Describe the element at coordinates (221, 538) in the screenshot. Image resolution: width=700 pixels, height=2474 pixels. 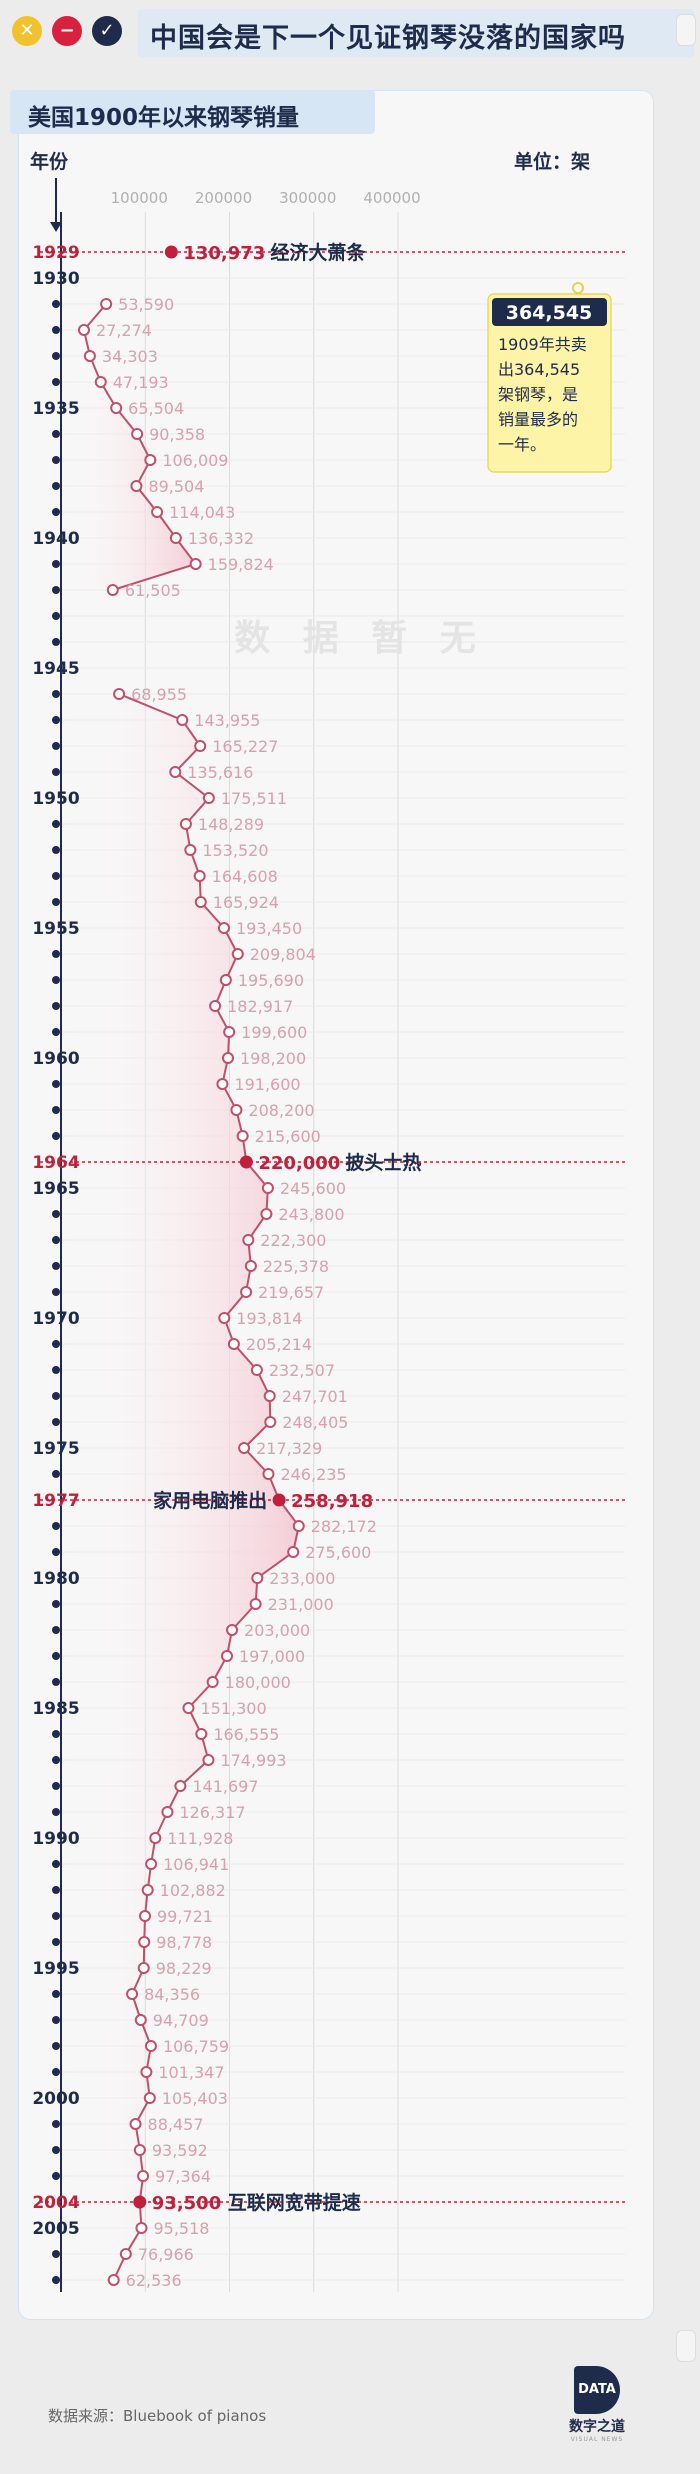
I see `data-label: 136,332` at that location.